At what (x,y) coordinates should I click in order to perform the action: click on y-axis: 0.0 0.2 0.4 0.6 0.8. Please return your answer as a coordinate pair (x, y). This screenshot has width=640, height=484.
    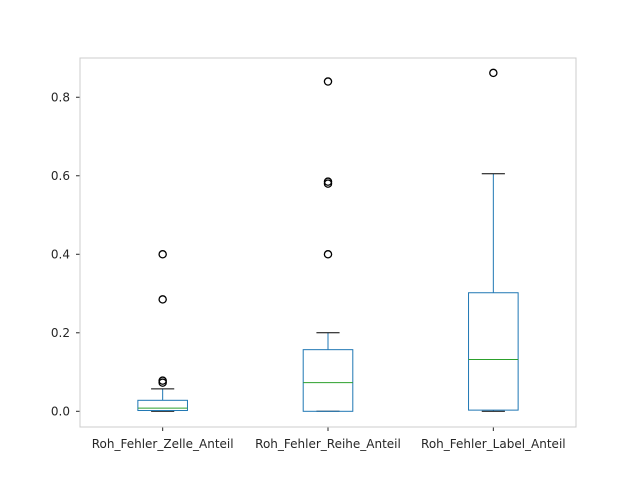
    Looking at the image, I should click on (65, 254).